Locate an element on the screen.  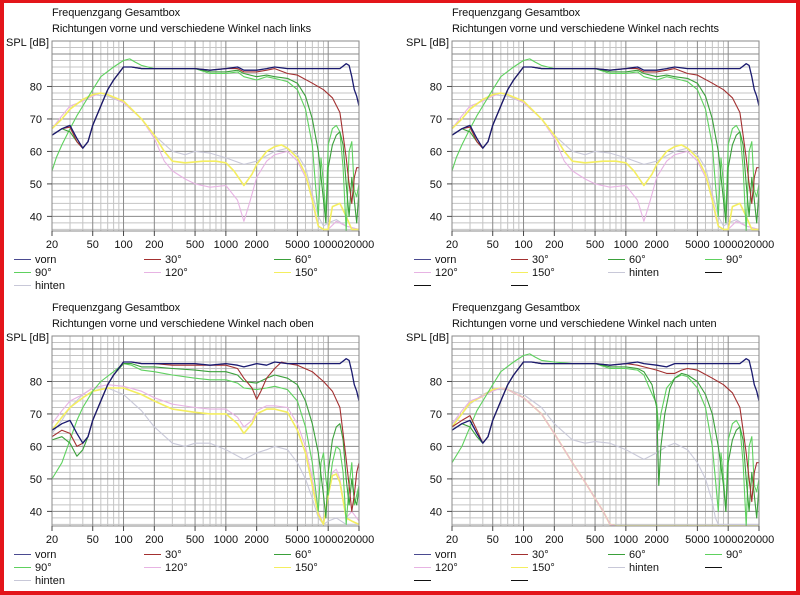
legend-item: 90° is located at coordinates (724, 260).